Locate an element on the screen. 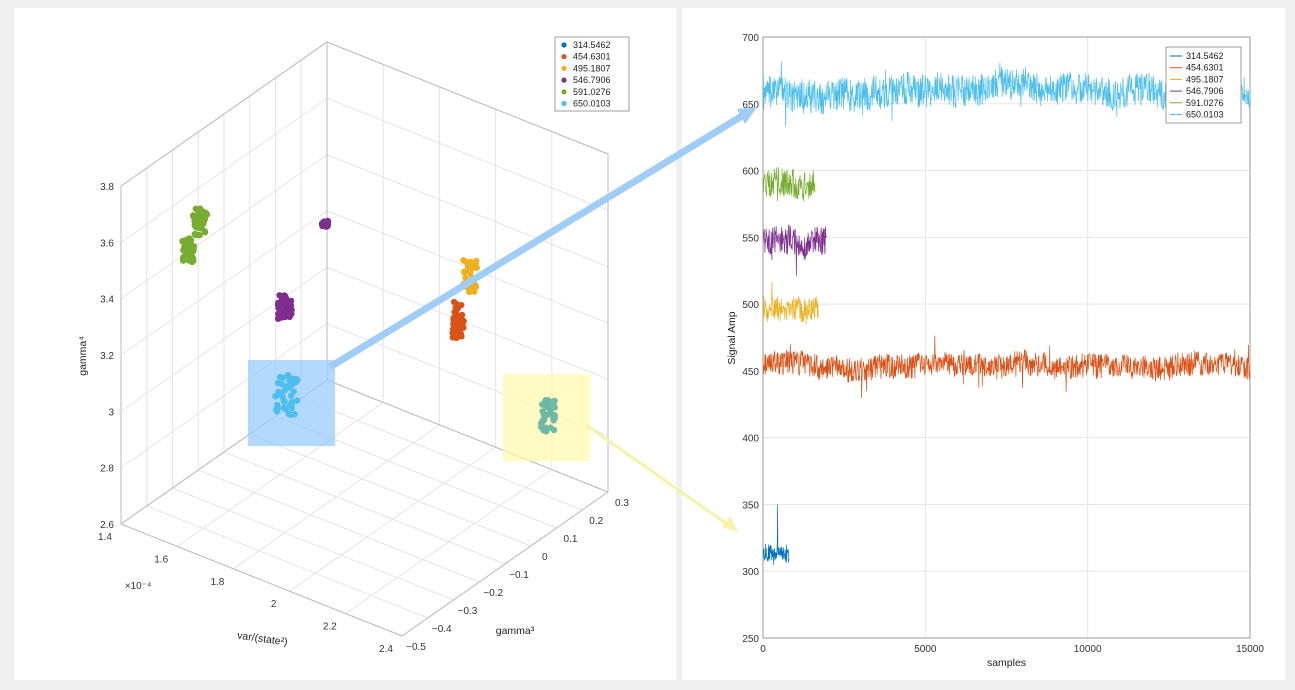  y-tick-label: −0.5 is located at coordinates (416, 647).